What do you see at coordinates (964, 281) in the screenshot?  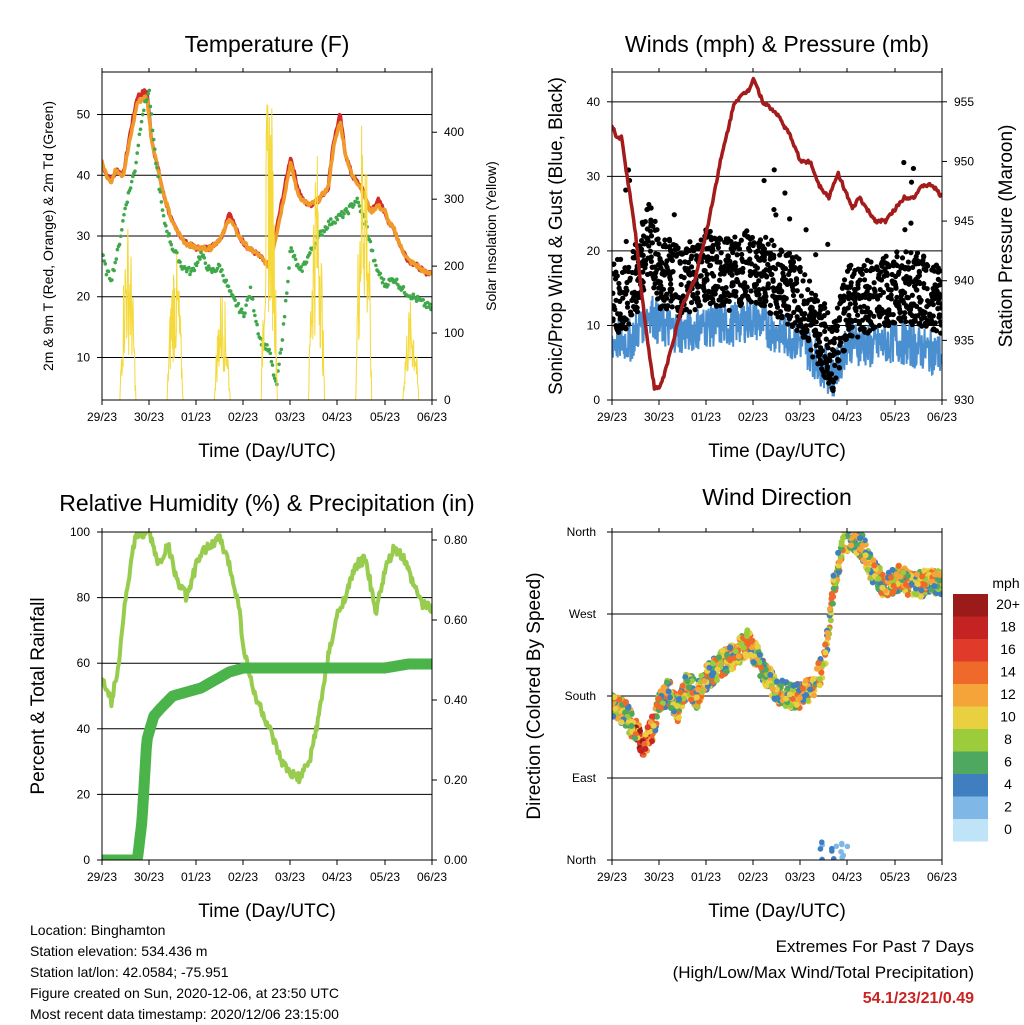 I see `y2-tick-label: 940` at bounding box center [964, 281].